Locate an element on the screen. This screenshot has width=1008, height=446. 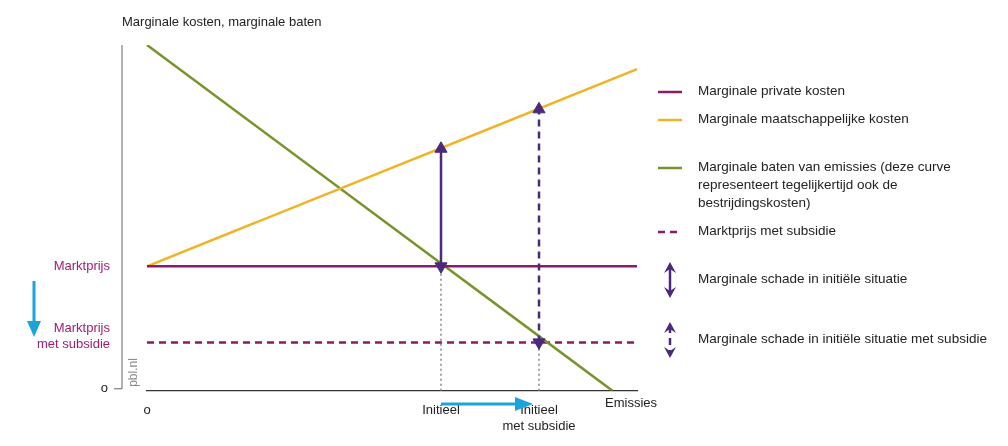
y-axis-title: Marginale kosten, marginale baten is located at coordinates (222, 22).